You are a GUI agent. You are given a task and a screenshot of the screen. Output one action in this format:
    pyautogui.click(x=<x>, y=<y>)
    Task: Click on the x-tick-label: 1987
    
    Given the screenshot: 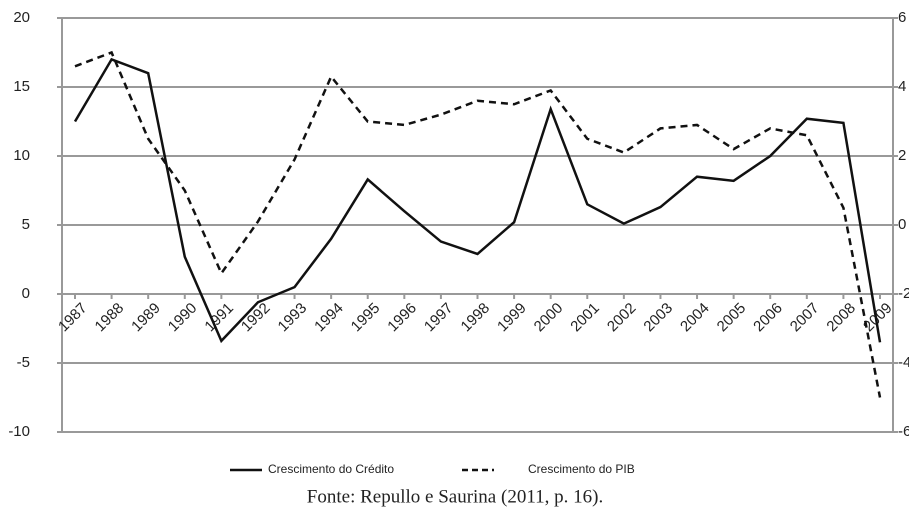 What is the action you would take?
    pyautogui.click(x=73, y=318)
    